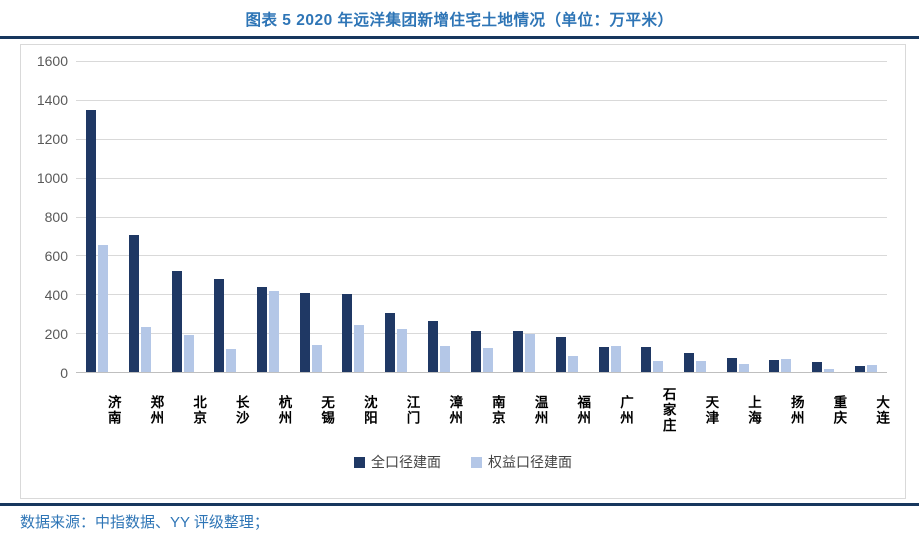 This screenshot has width=919, height=539. I want to click on y-tick-label: 200, so click(56, 334).